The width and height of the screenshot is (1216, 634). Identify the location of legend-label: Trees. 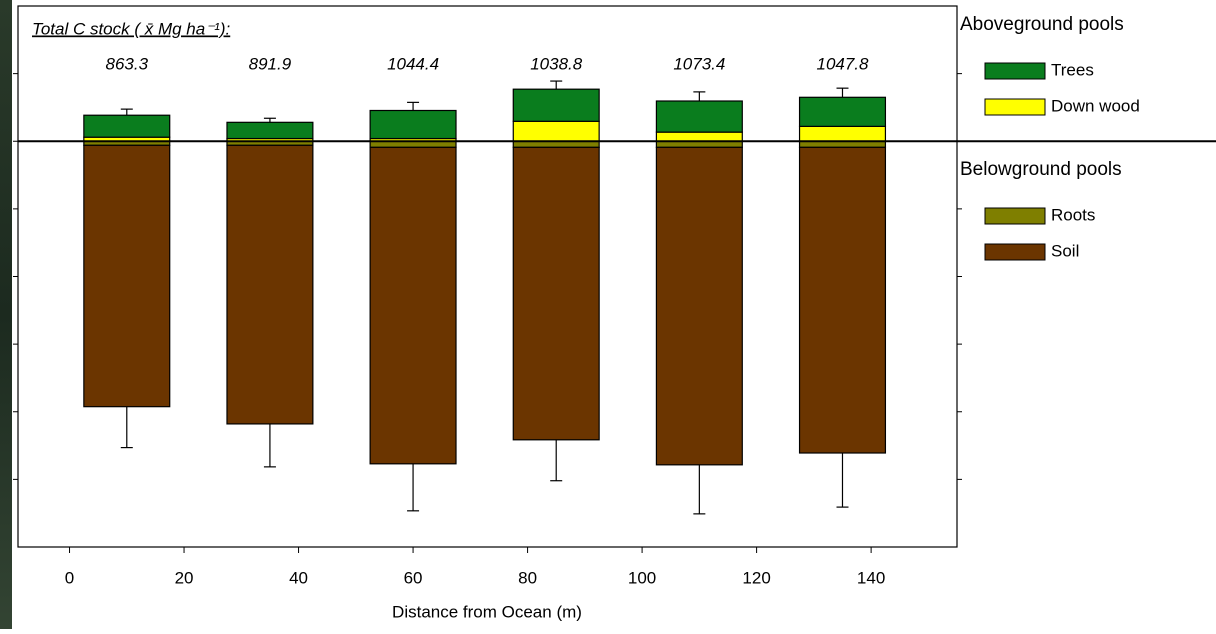
(1072, 69).